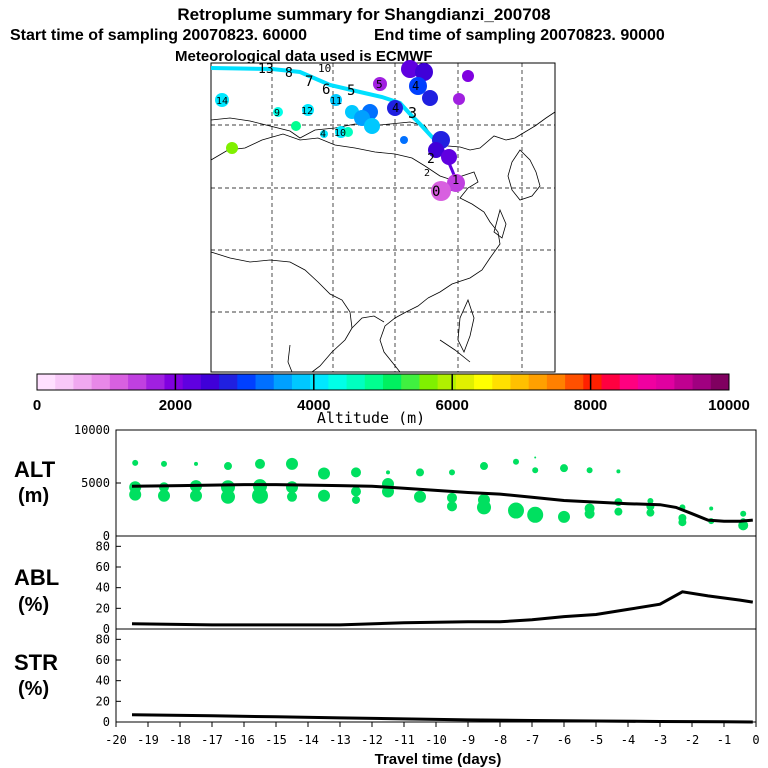 Image resolution: width=768 pixels, height=768 pixels. Describe the element at coordinates (212, 740) in the screenshot. I see `x-tick-label: -17` at that location.